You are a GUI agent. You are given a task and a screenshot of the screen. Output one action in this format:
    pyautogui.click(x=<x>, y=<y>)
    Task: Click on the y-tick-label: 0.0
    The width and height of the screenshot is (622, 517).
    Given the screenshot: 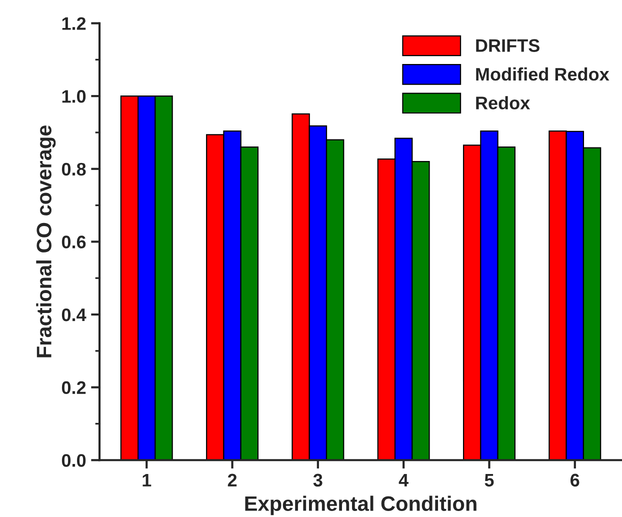 What is the action you would take?
    pyautogui.click(x=74, y=460)
    